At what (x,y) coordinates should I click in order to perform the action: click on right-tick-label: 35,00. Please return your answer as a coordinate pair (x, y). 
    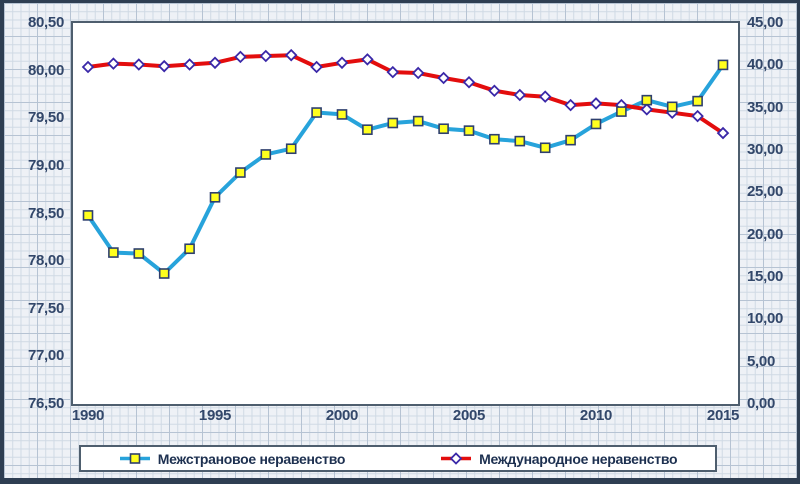
    Looking at the image, I should click on (765, 107).